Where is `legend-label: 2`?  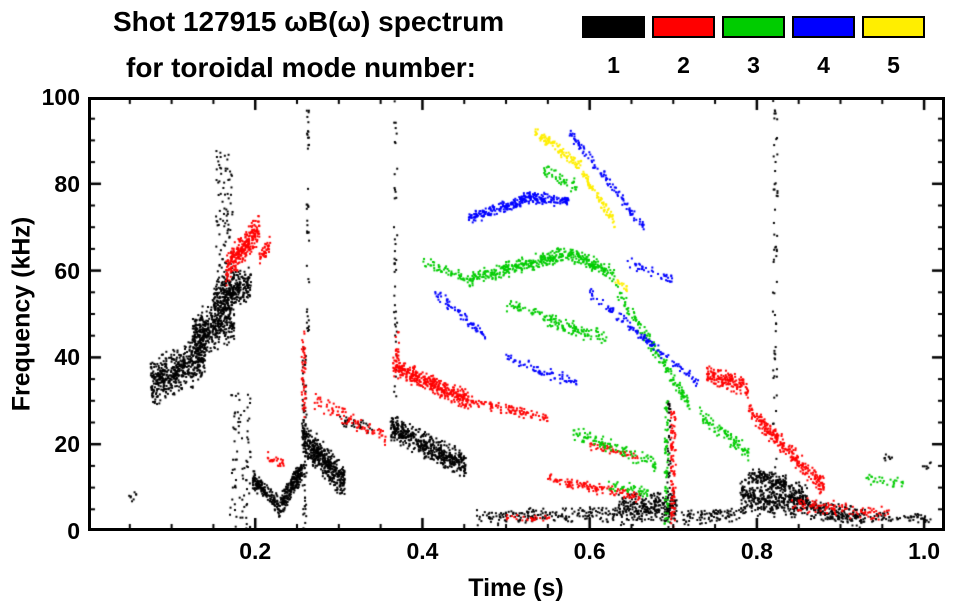
legend-label: 2 is located at coordinates (683, 65).